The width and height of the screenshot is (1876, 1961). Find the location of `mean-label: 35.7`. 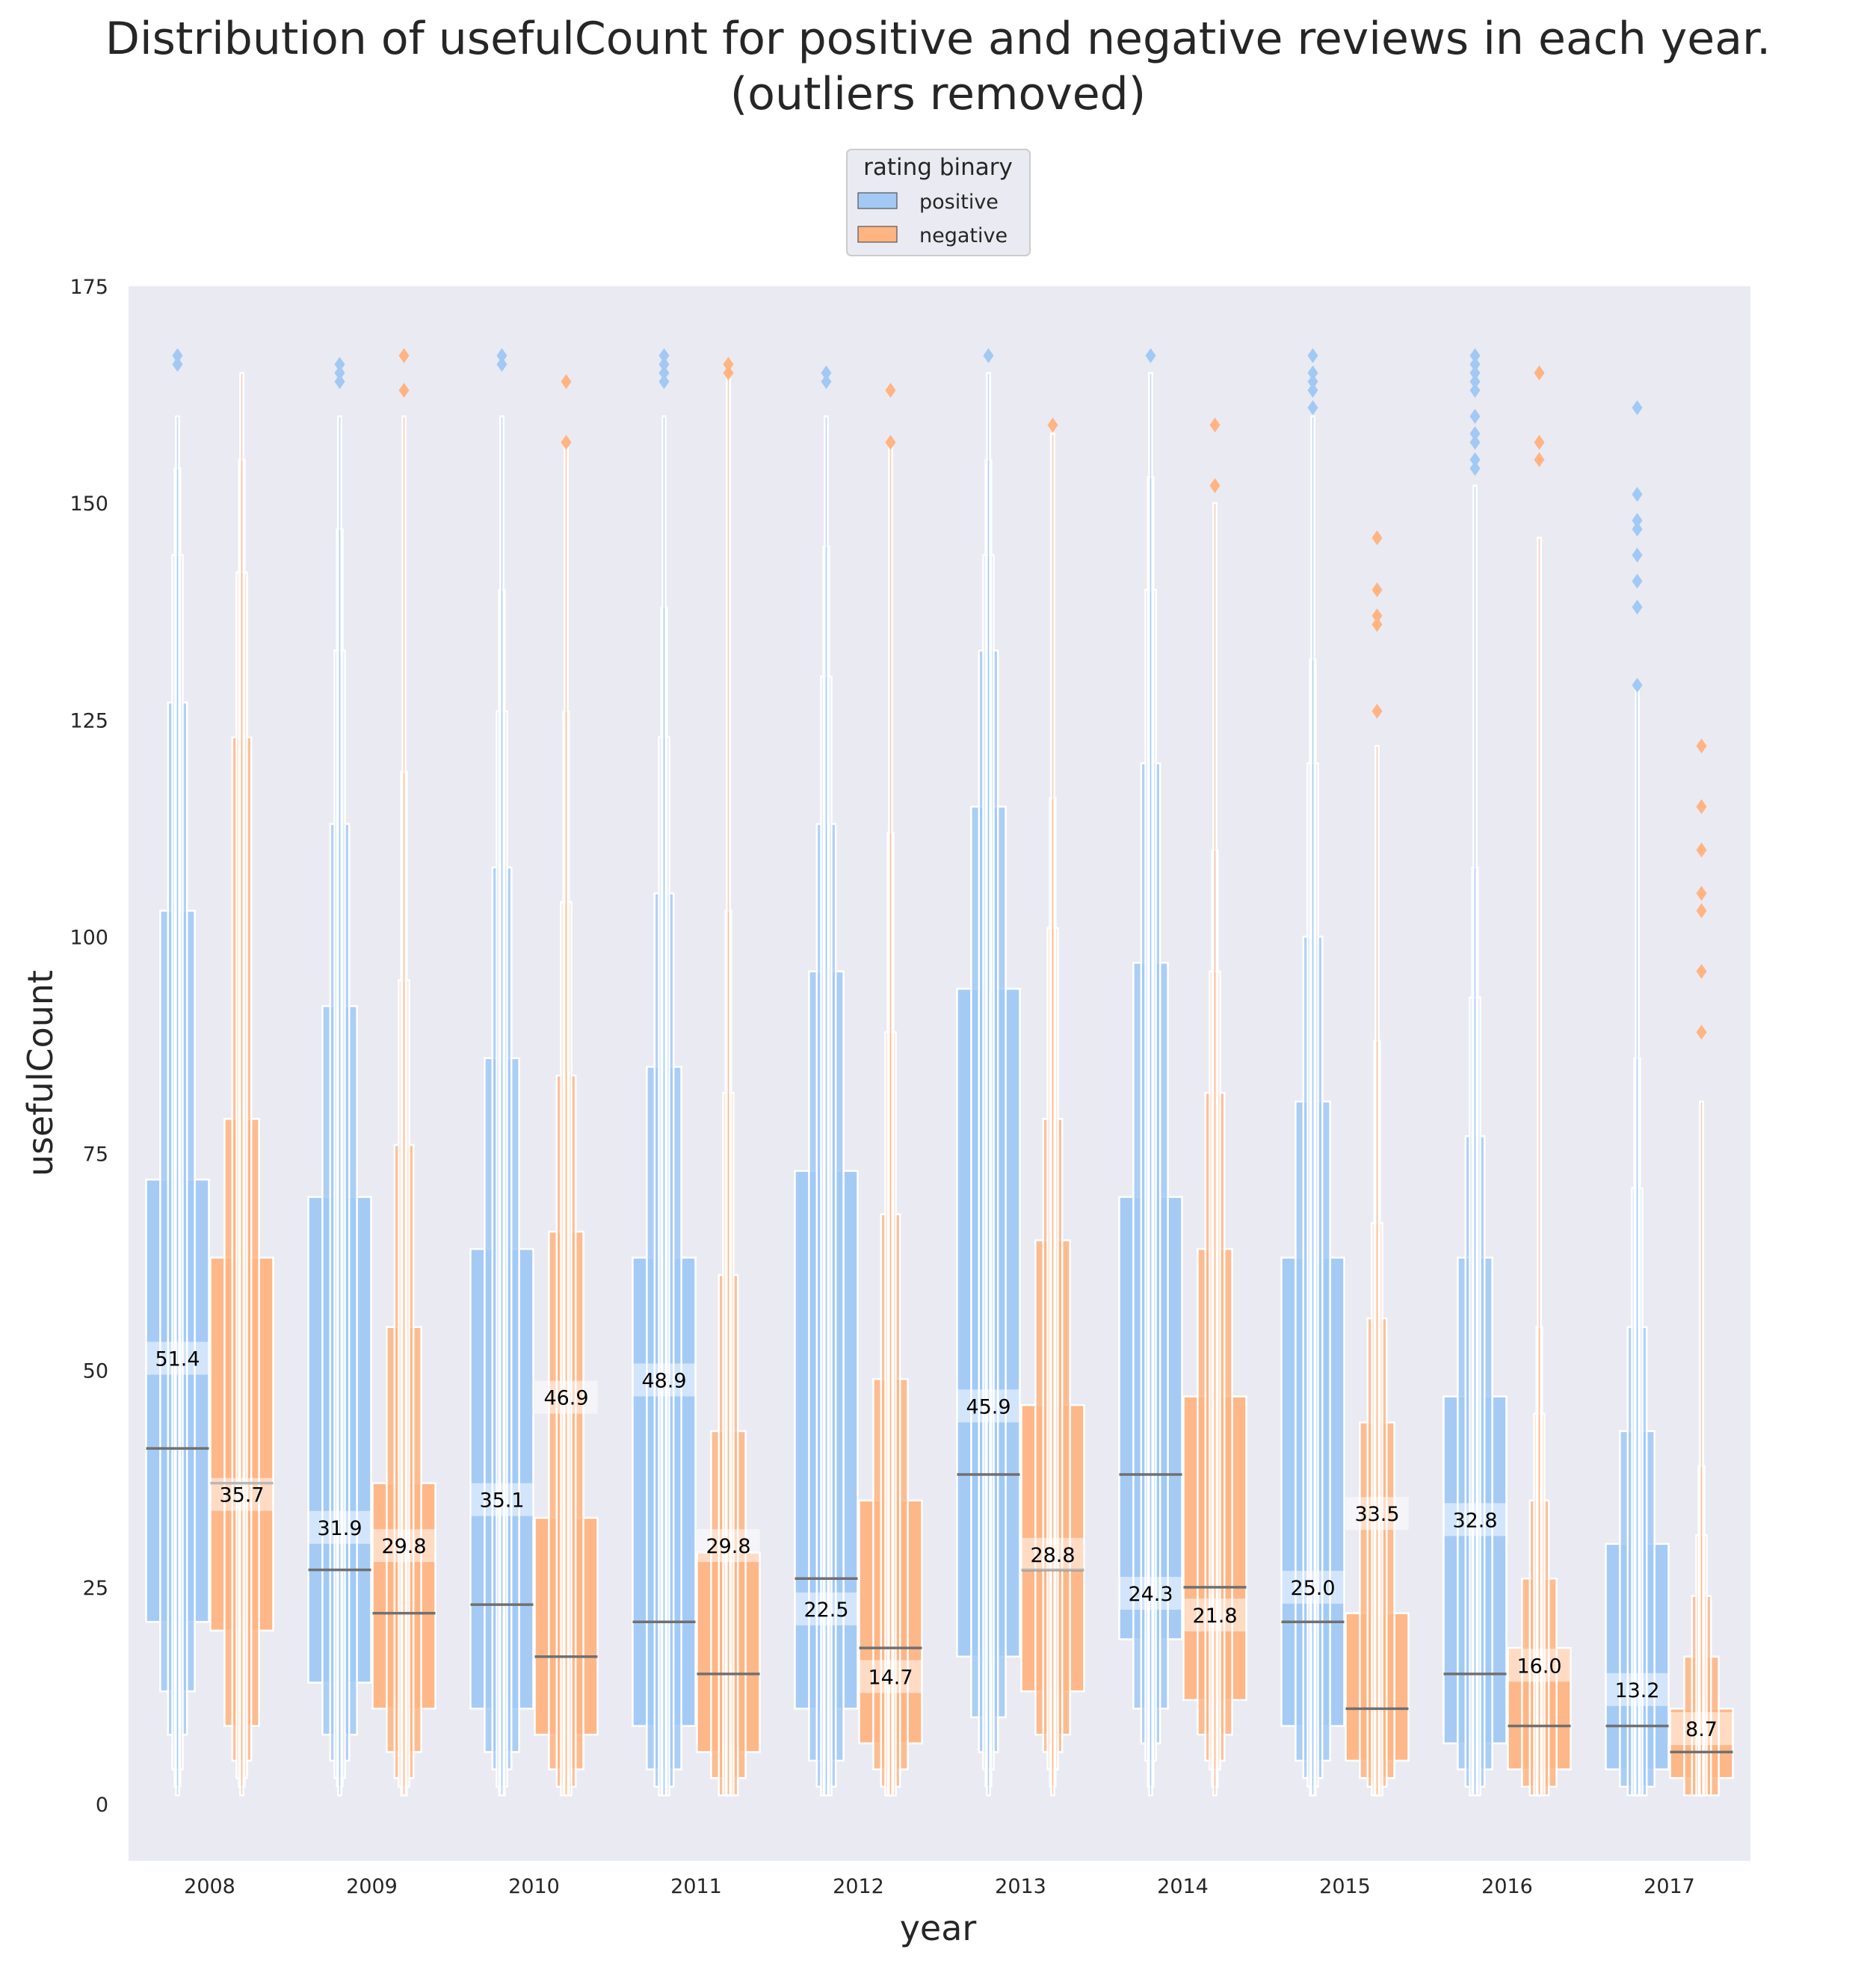

mean-label: 35.7 is located at coordinates (241, 1495).